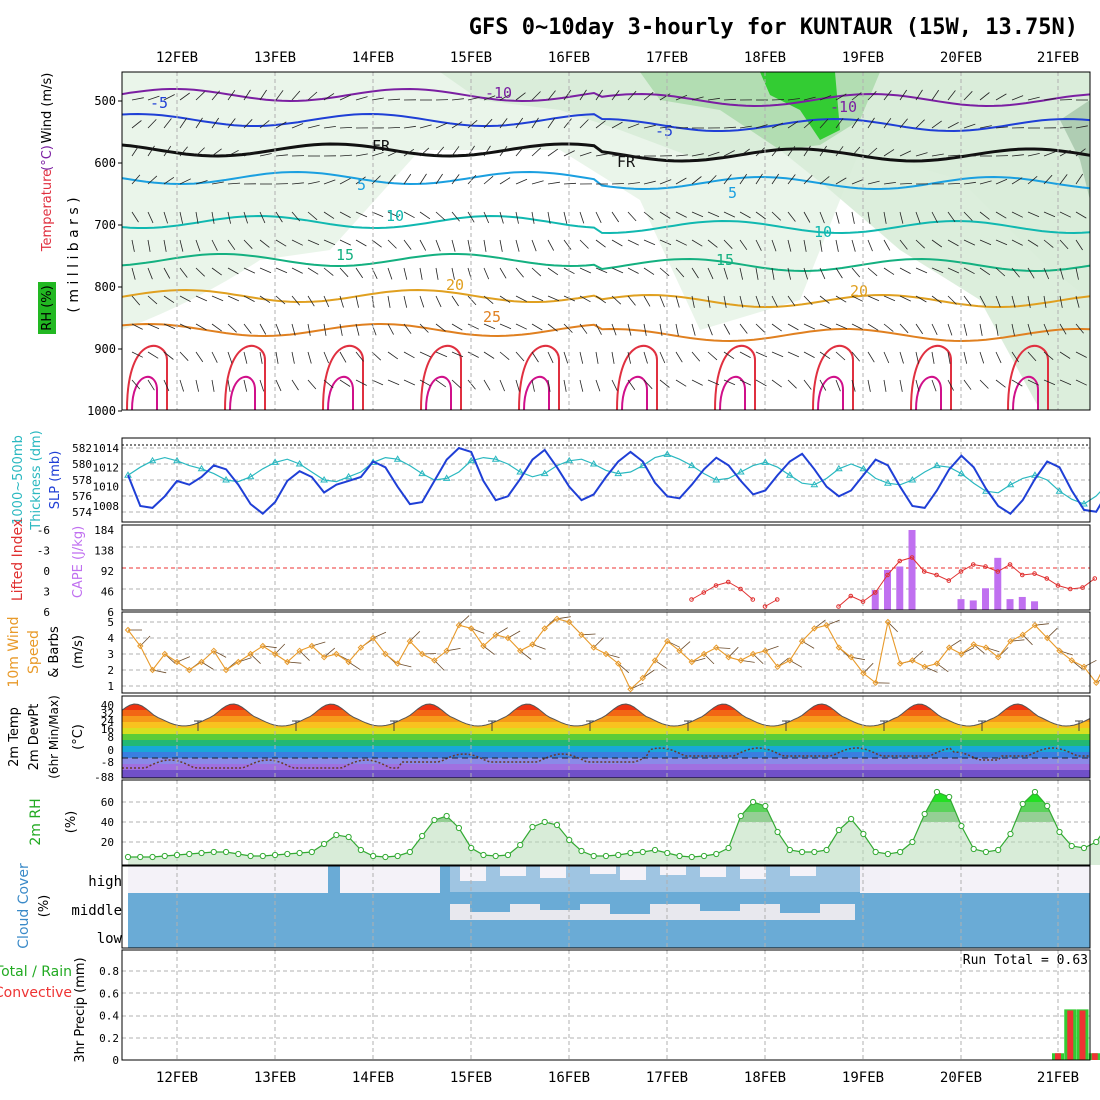 The width and height of the screenshot is (1100, 1100). I want to click on wind-axis-label: Wind (m/s), so click(47, 108).